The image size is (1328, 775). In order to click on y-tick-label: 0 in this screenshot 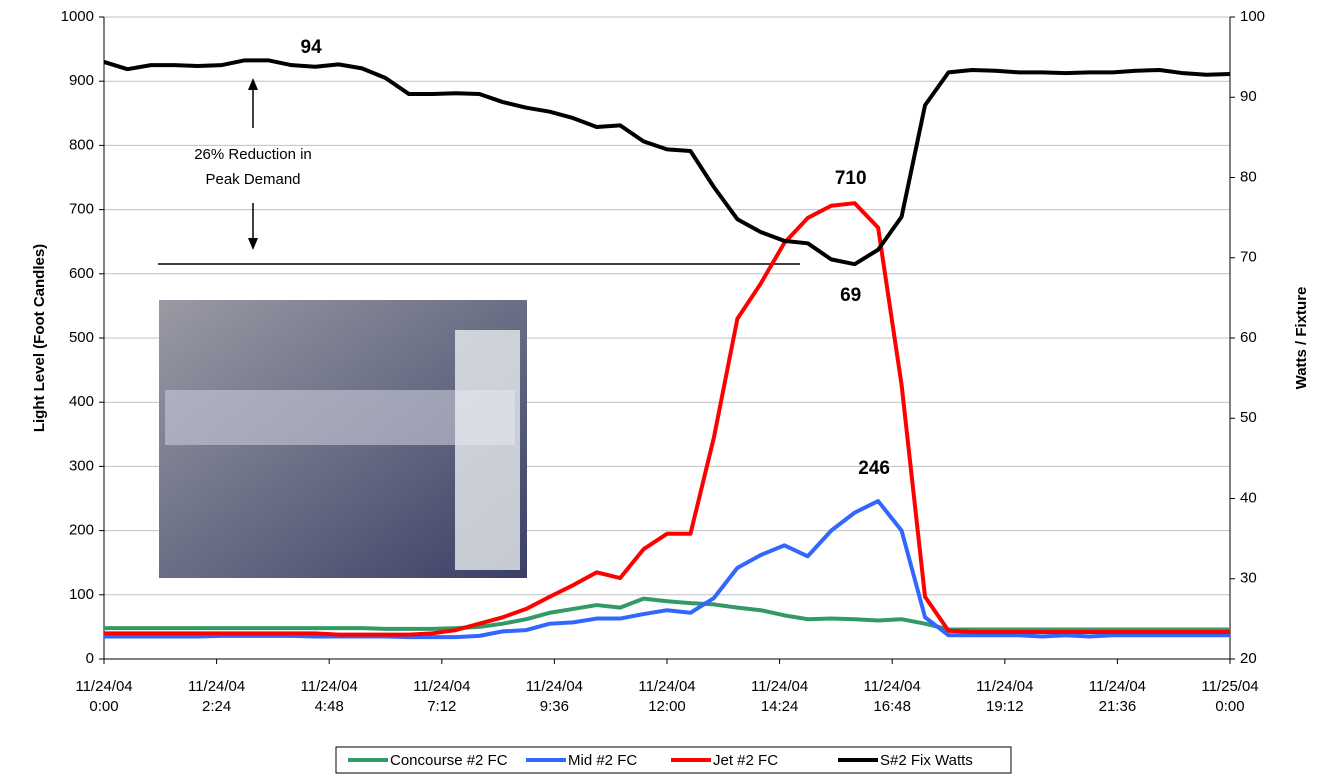, I will do `click(90, 658)`.